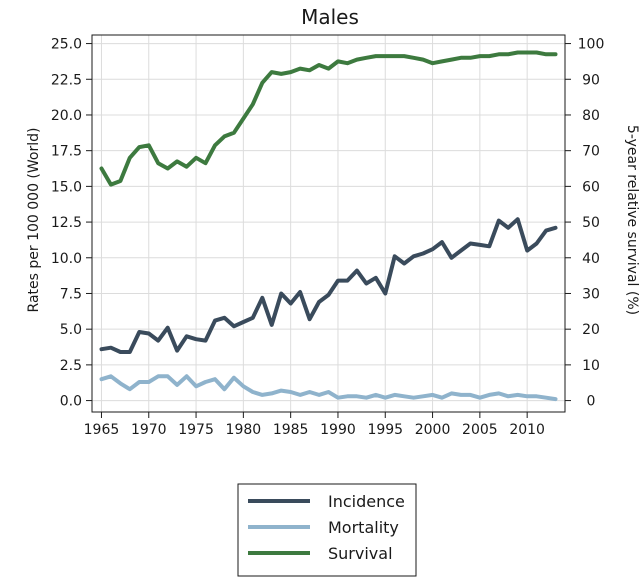 The image size is (640, 580). What do you see at coordinates (591, 223) in the screenshot?
I see `y-tick-label-right: 50` at bounding box center [591, 223].